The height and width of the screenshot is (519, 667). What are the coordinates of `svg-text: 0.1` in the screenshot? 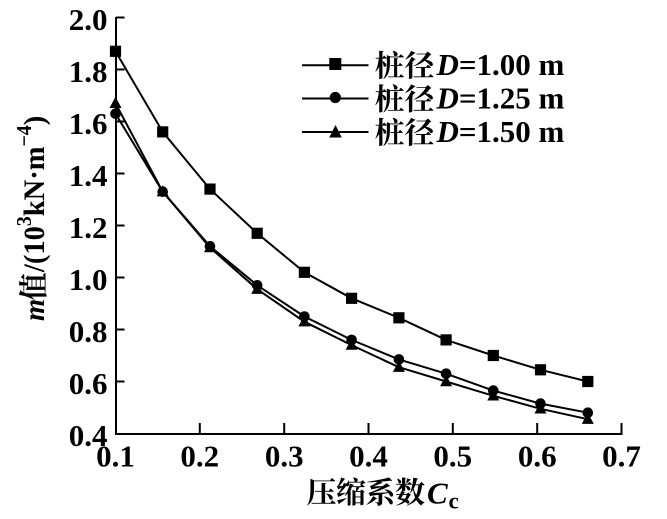 It's located at (115, 456).